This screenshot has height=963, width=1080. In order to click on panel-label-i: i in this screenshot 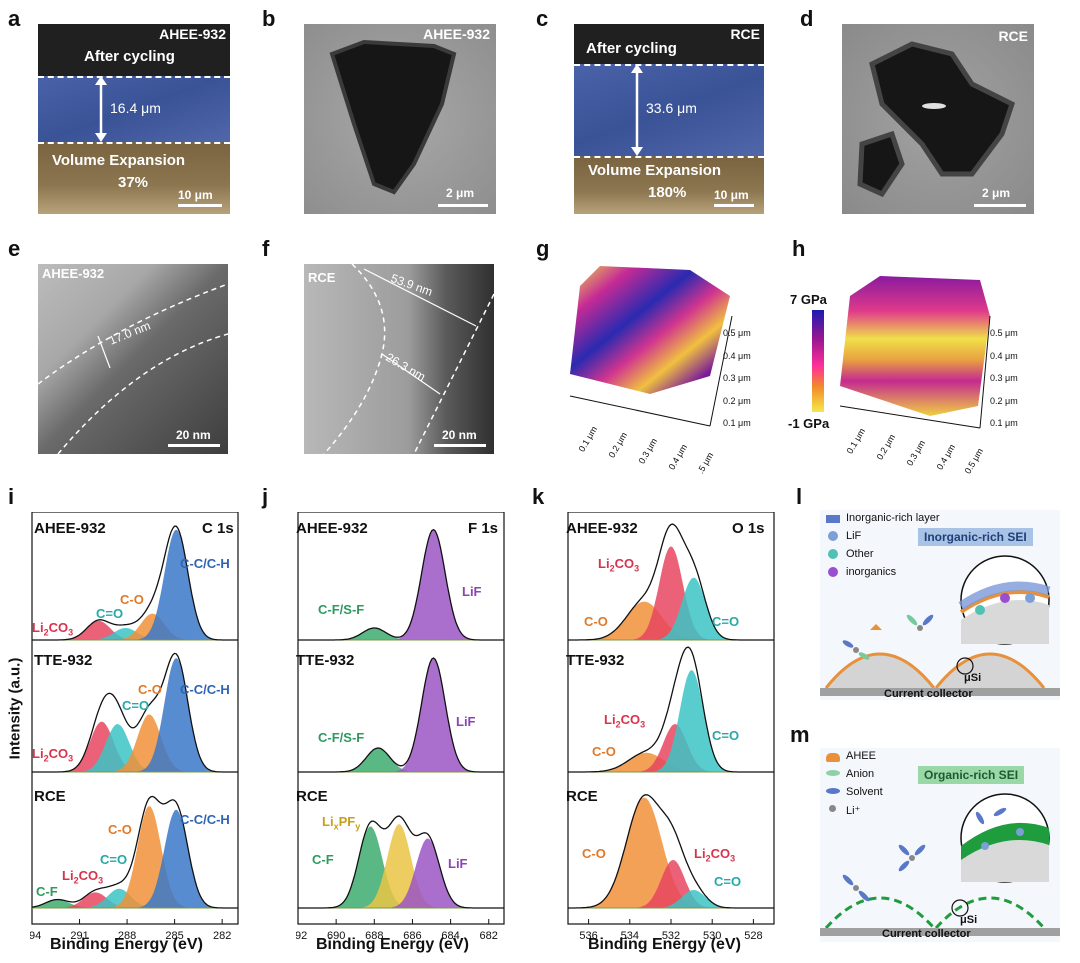, I will do `click(11, 496)`.